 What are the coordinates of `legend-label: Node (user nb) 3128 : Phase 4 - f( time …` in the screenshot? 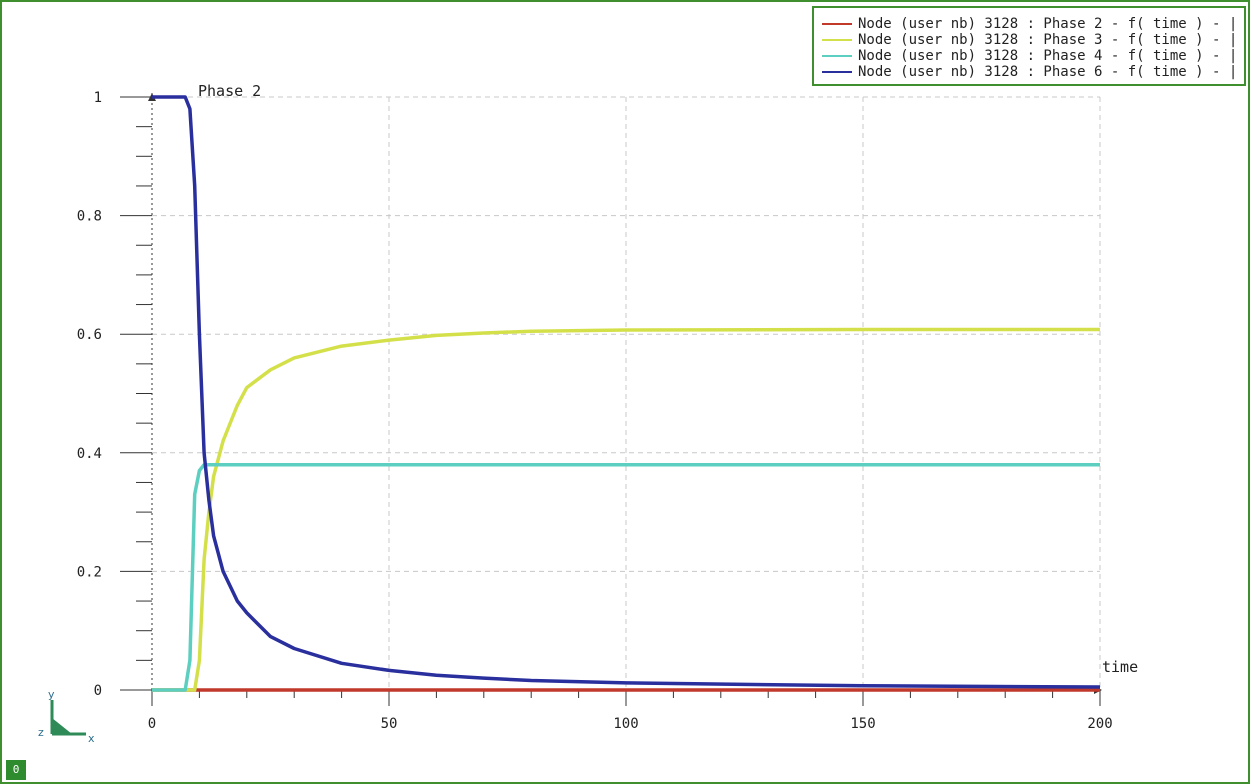 It's located at (1048, 56).